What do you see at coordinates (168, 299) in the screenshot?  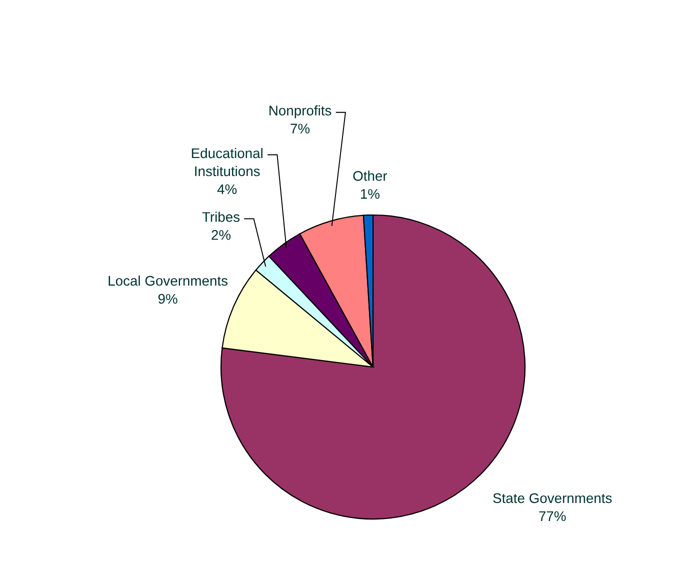 I see `data-label: 9%` at bounding box center [168, 299].